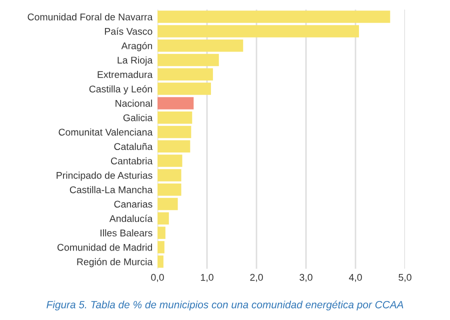 This screenshot has height=320, width=450. Describe the element at coordinates (133, 204) in the screenshot. I see `y-tick-label: Canarias` at that location.